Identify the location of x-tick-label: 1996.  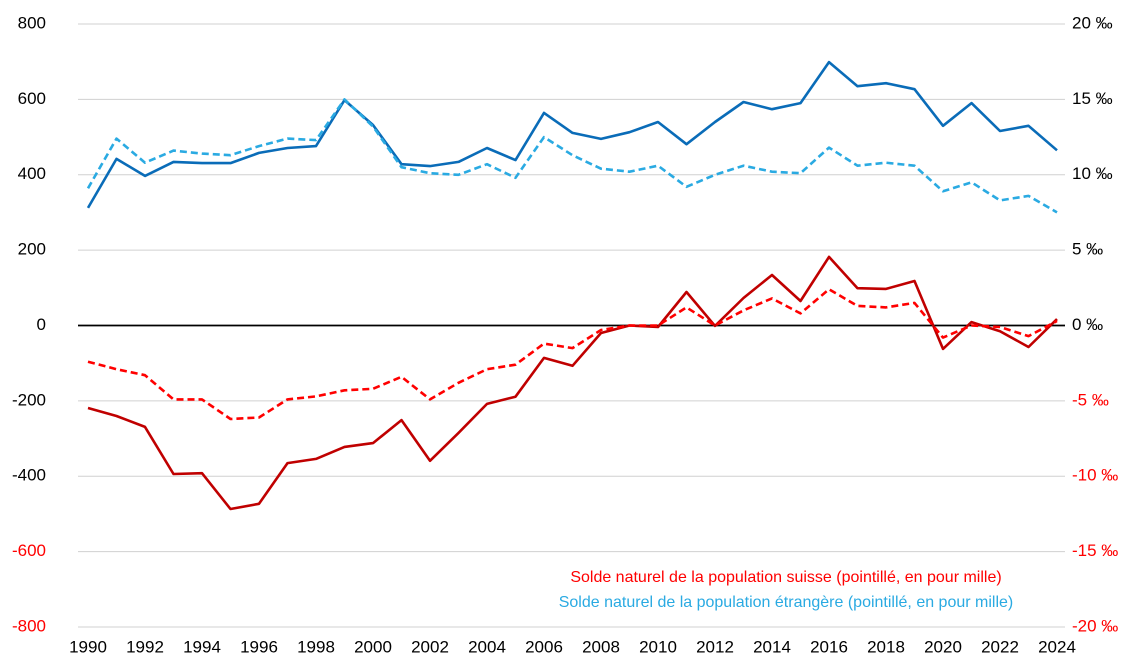
(259, 646).